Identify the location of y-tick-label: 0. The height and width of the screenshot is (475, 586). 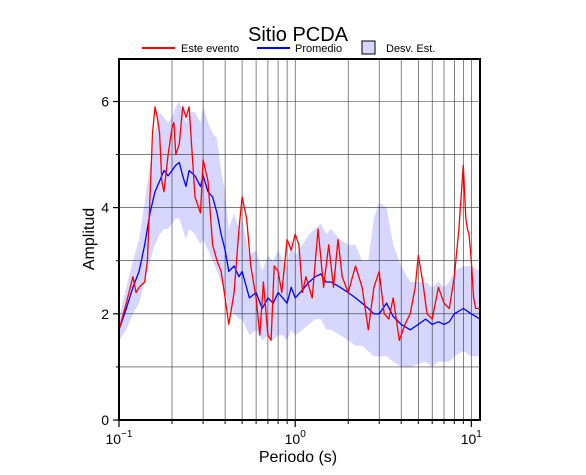
(105, 420).